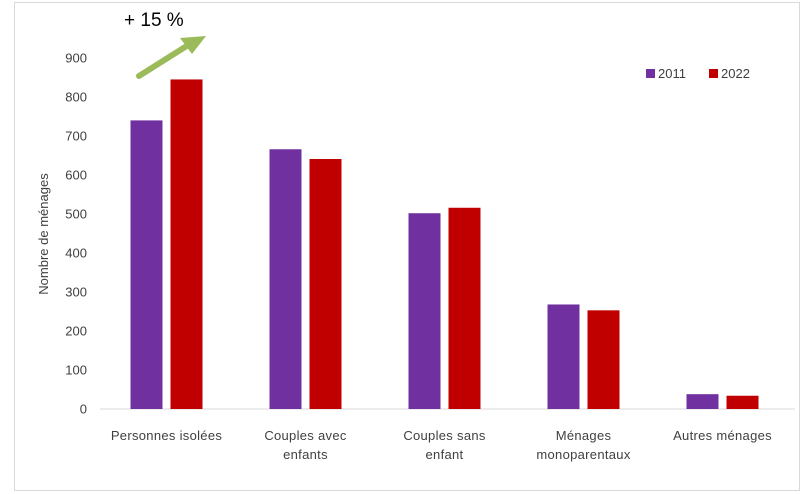 The image size is (803, 494). Describe the element at coordinates (193, 45) in the screenshot. I see `annotation-arrow-head` at that location.